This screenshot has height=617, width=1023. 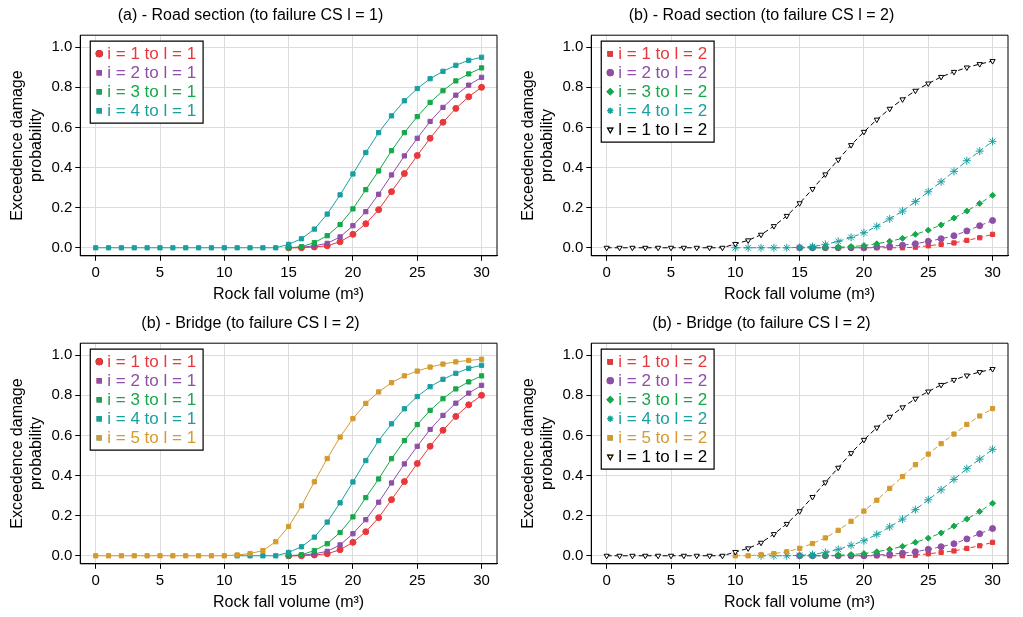 What do you see at coordinates (663, 438) in the screenshot?
I see `legend-label: i = 5 to l = 2` at bounding box center [663, 438].